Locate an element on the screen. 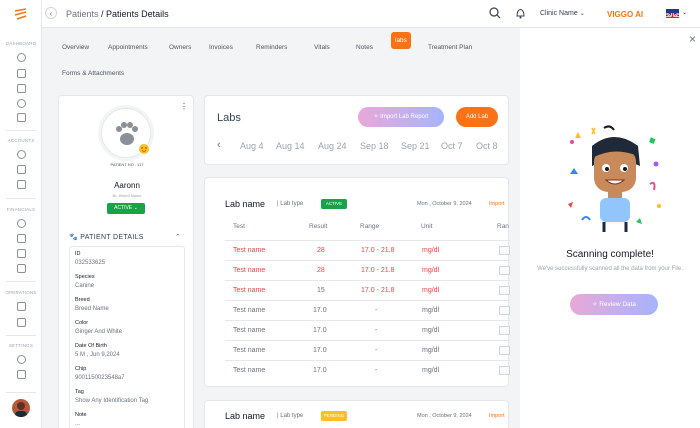  bell-icon is located at coordinates (520, 13).